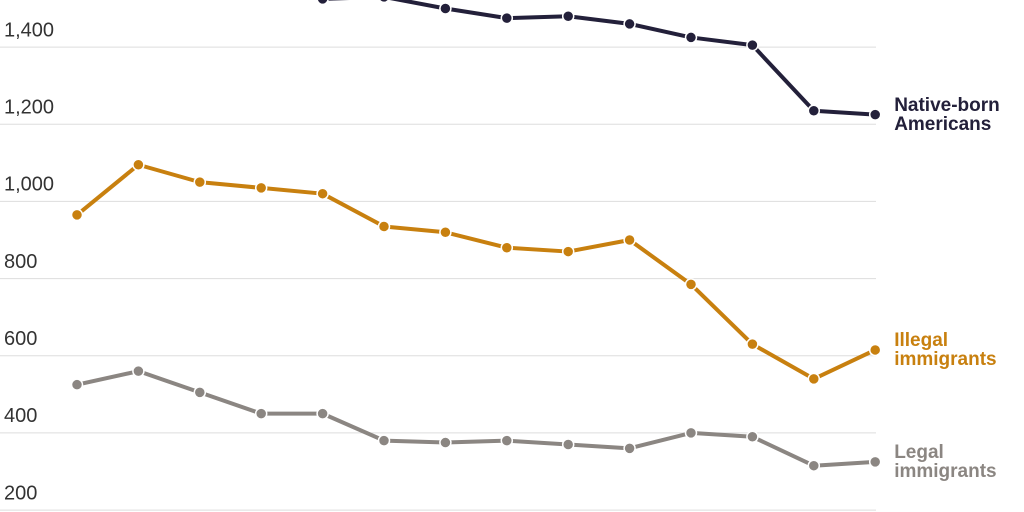 The height and width of the screenshot is (512, 1024). I want to click on y-tick-label: 800, so click(20, 262).